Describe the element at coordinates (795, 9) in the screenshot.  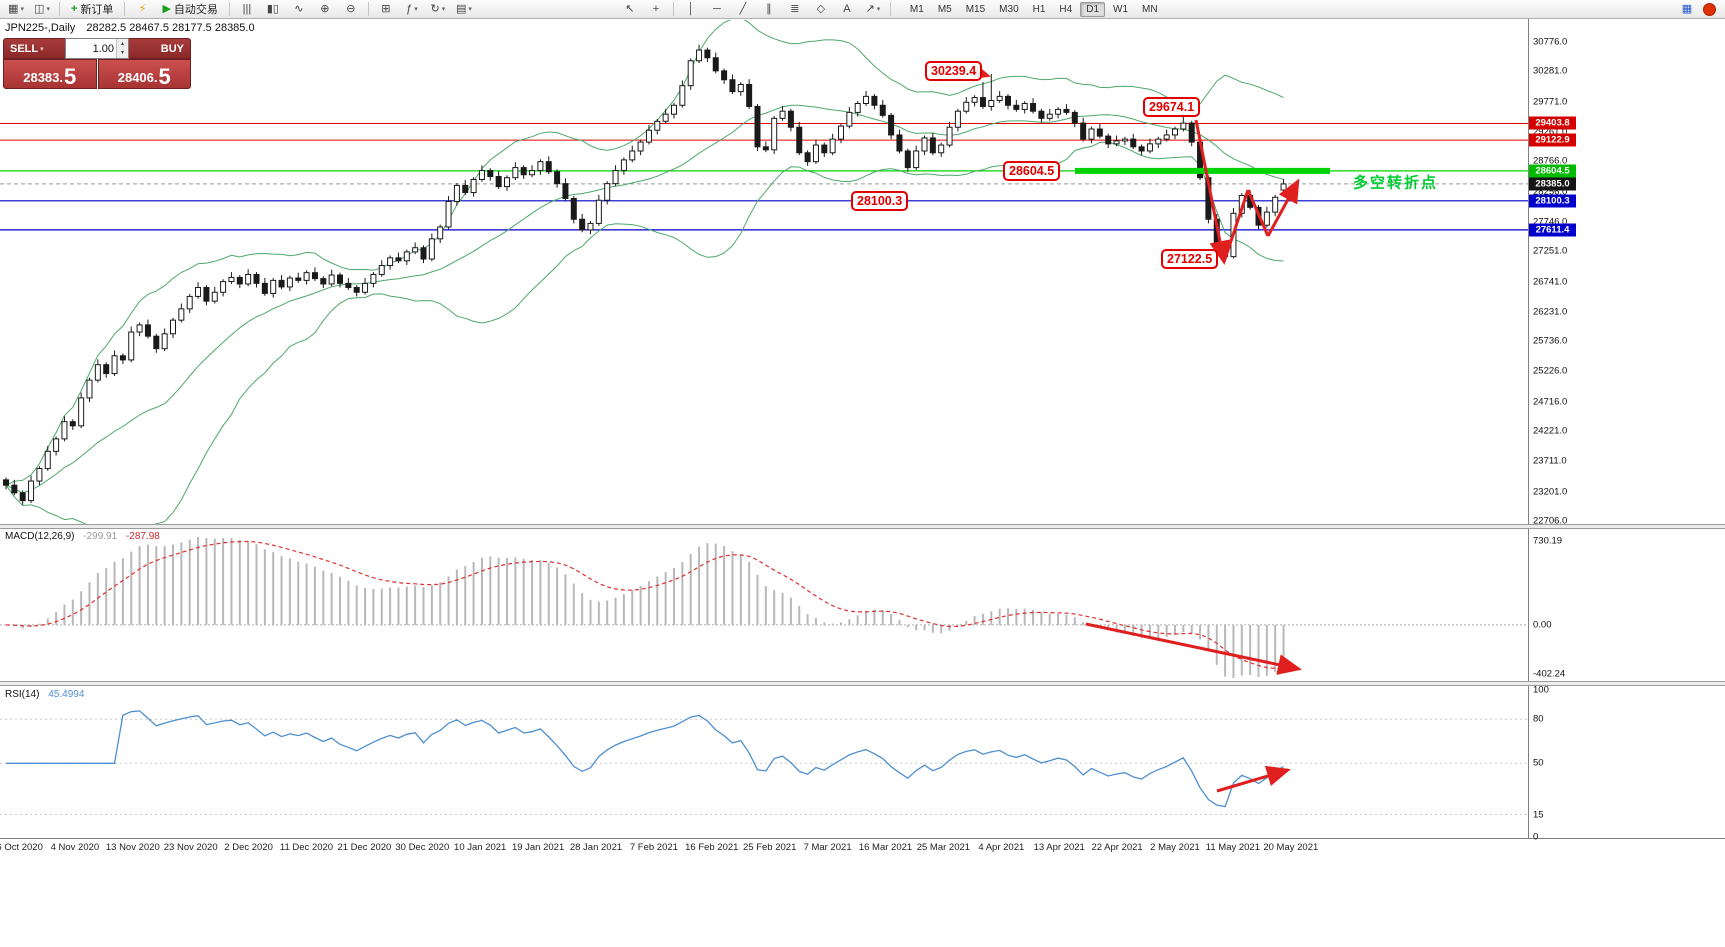
I see `fibonacci-tool-button: ≣` at that location.